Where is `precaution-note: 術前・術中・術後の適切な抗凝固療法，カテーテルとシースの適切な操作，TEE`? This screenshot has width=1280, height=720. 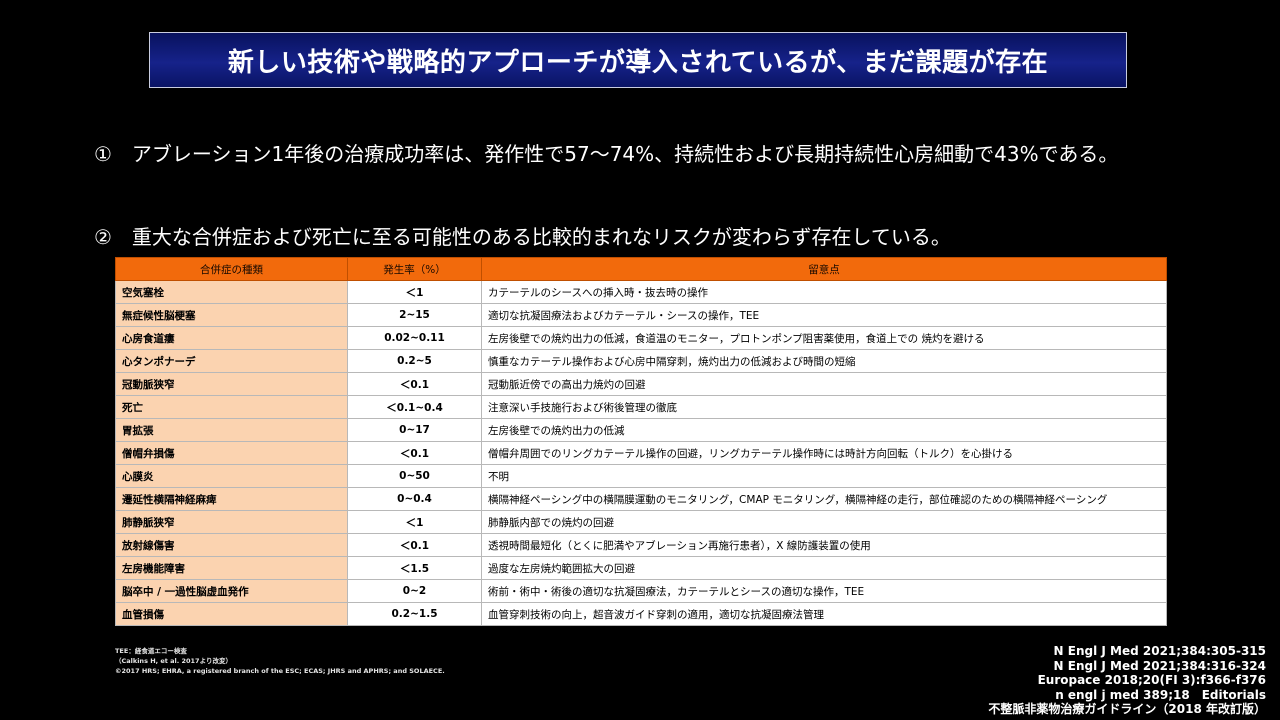 precaution-note: 術前・術中・術後の適切な抗凝固療法，カテーテルとシースの適切な操作，TEE is located at coordinates (824, 591).